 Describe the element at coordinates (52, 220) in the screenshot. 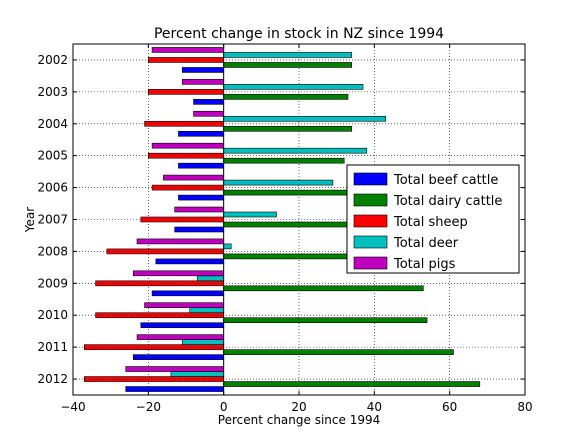

I see `y-tick-label: 2007` at that location.